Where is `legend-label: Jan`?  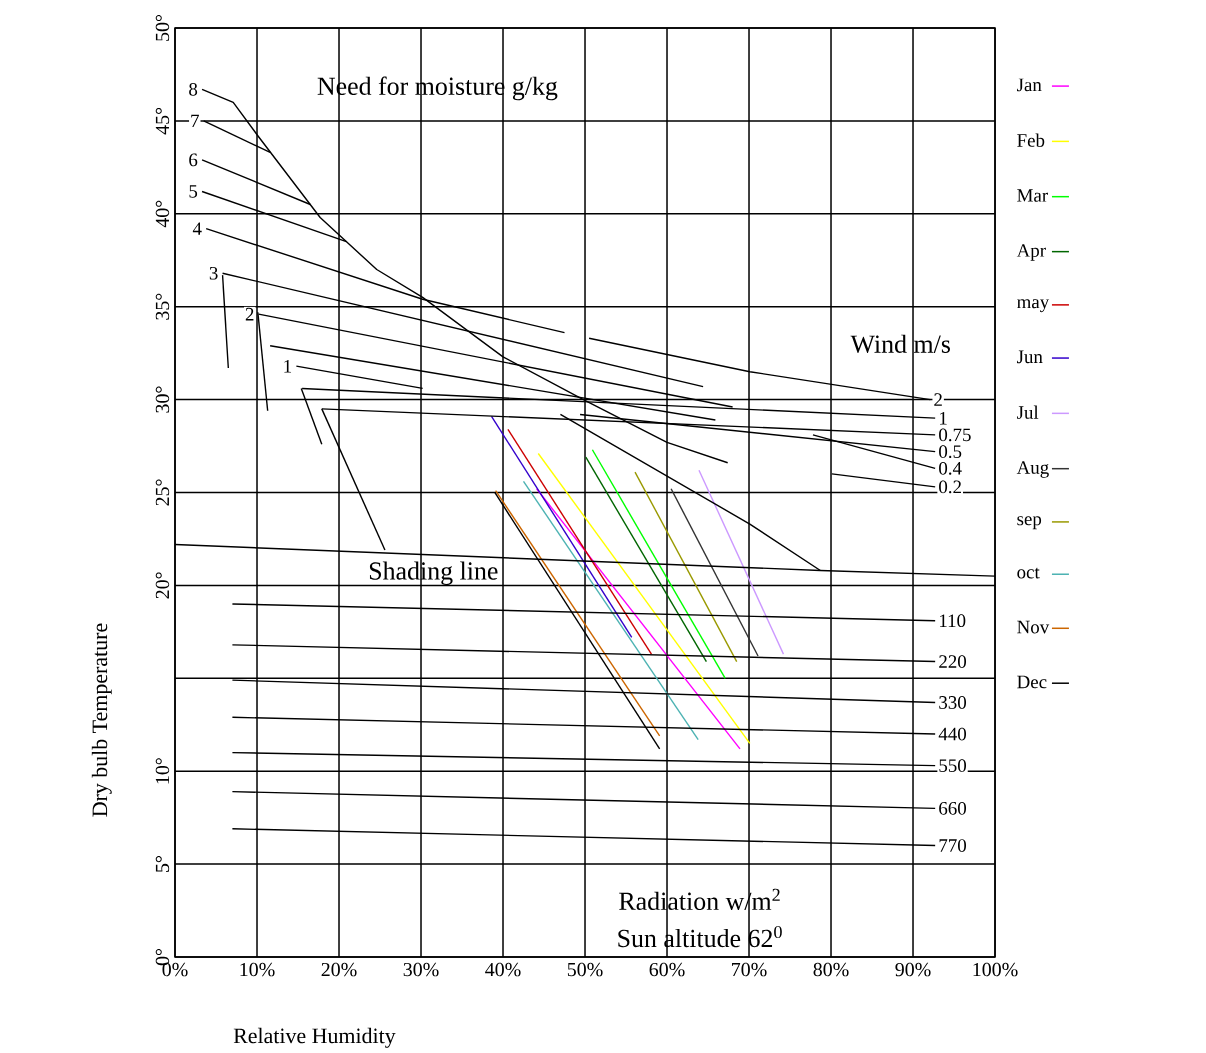
legend-label: Jan is located at coordinates (1029, 84).